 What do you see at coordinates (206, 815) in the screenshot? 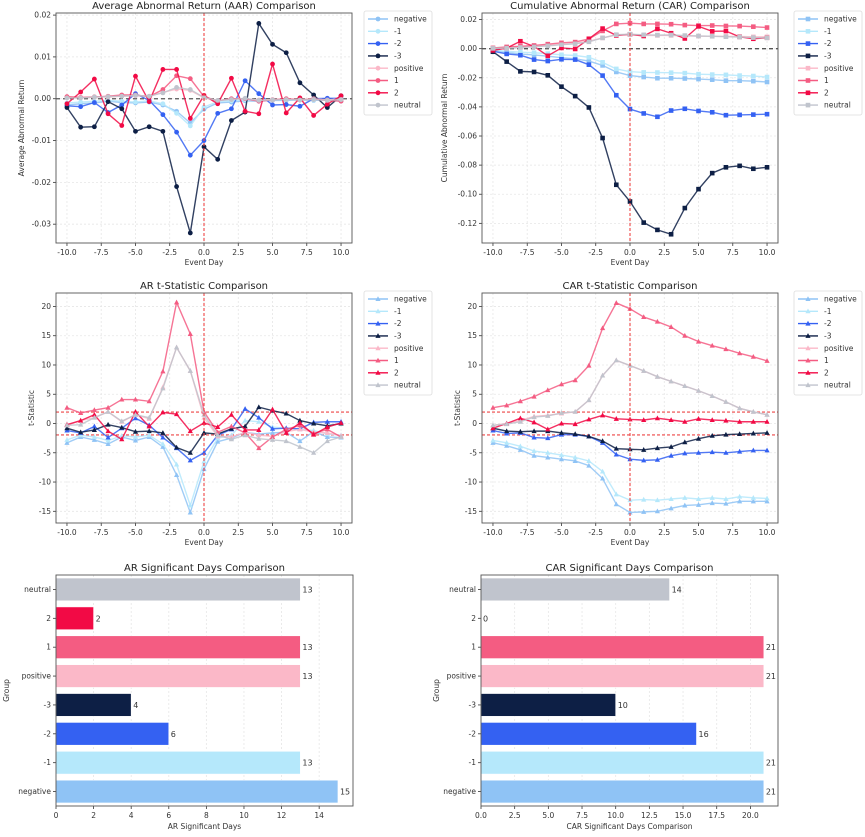
I see `x-tick-label: 8` at bounding box center [206, 815].